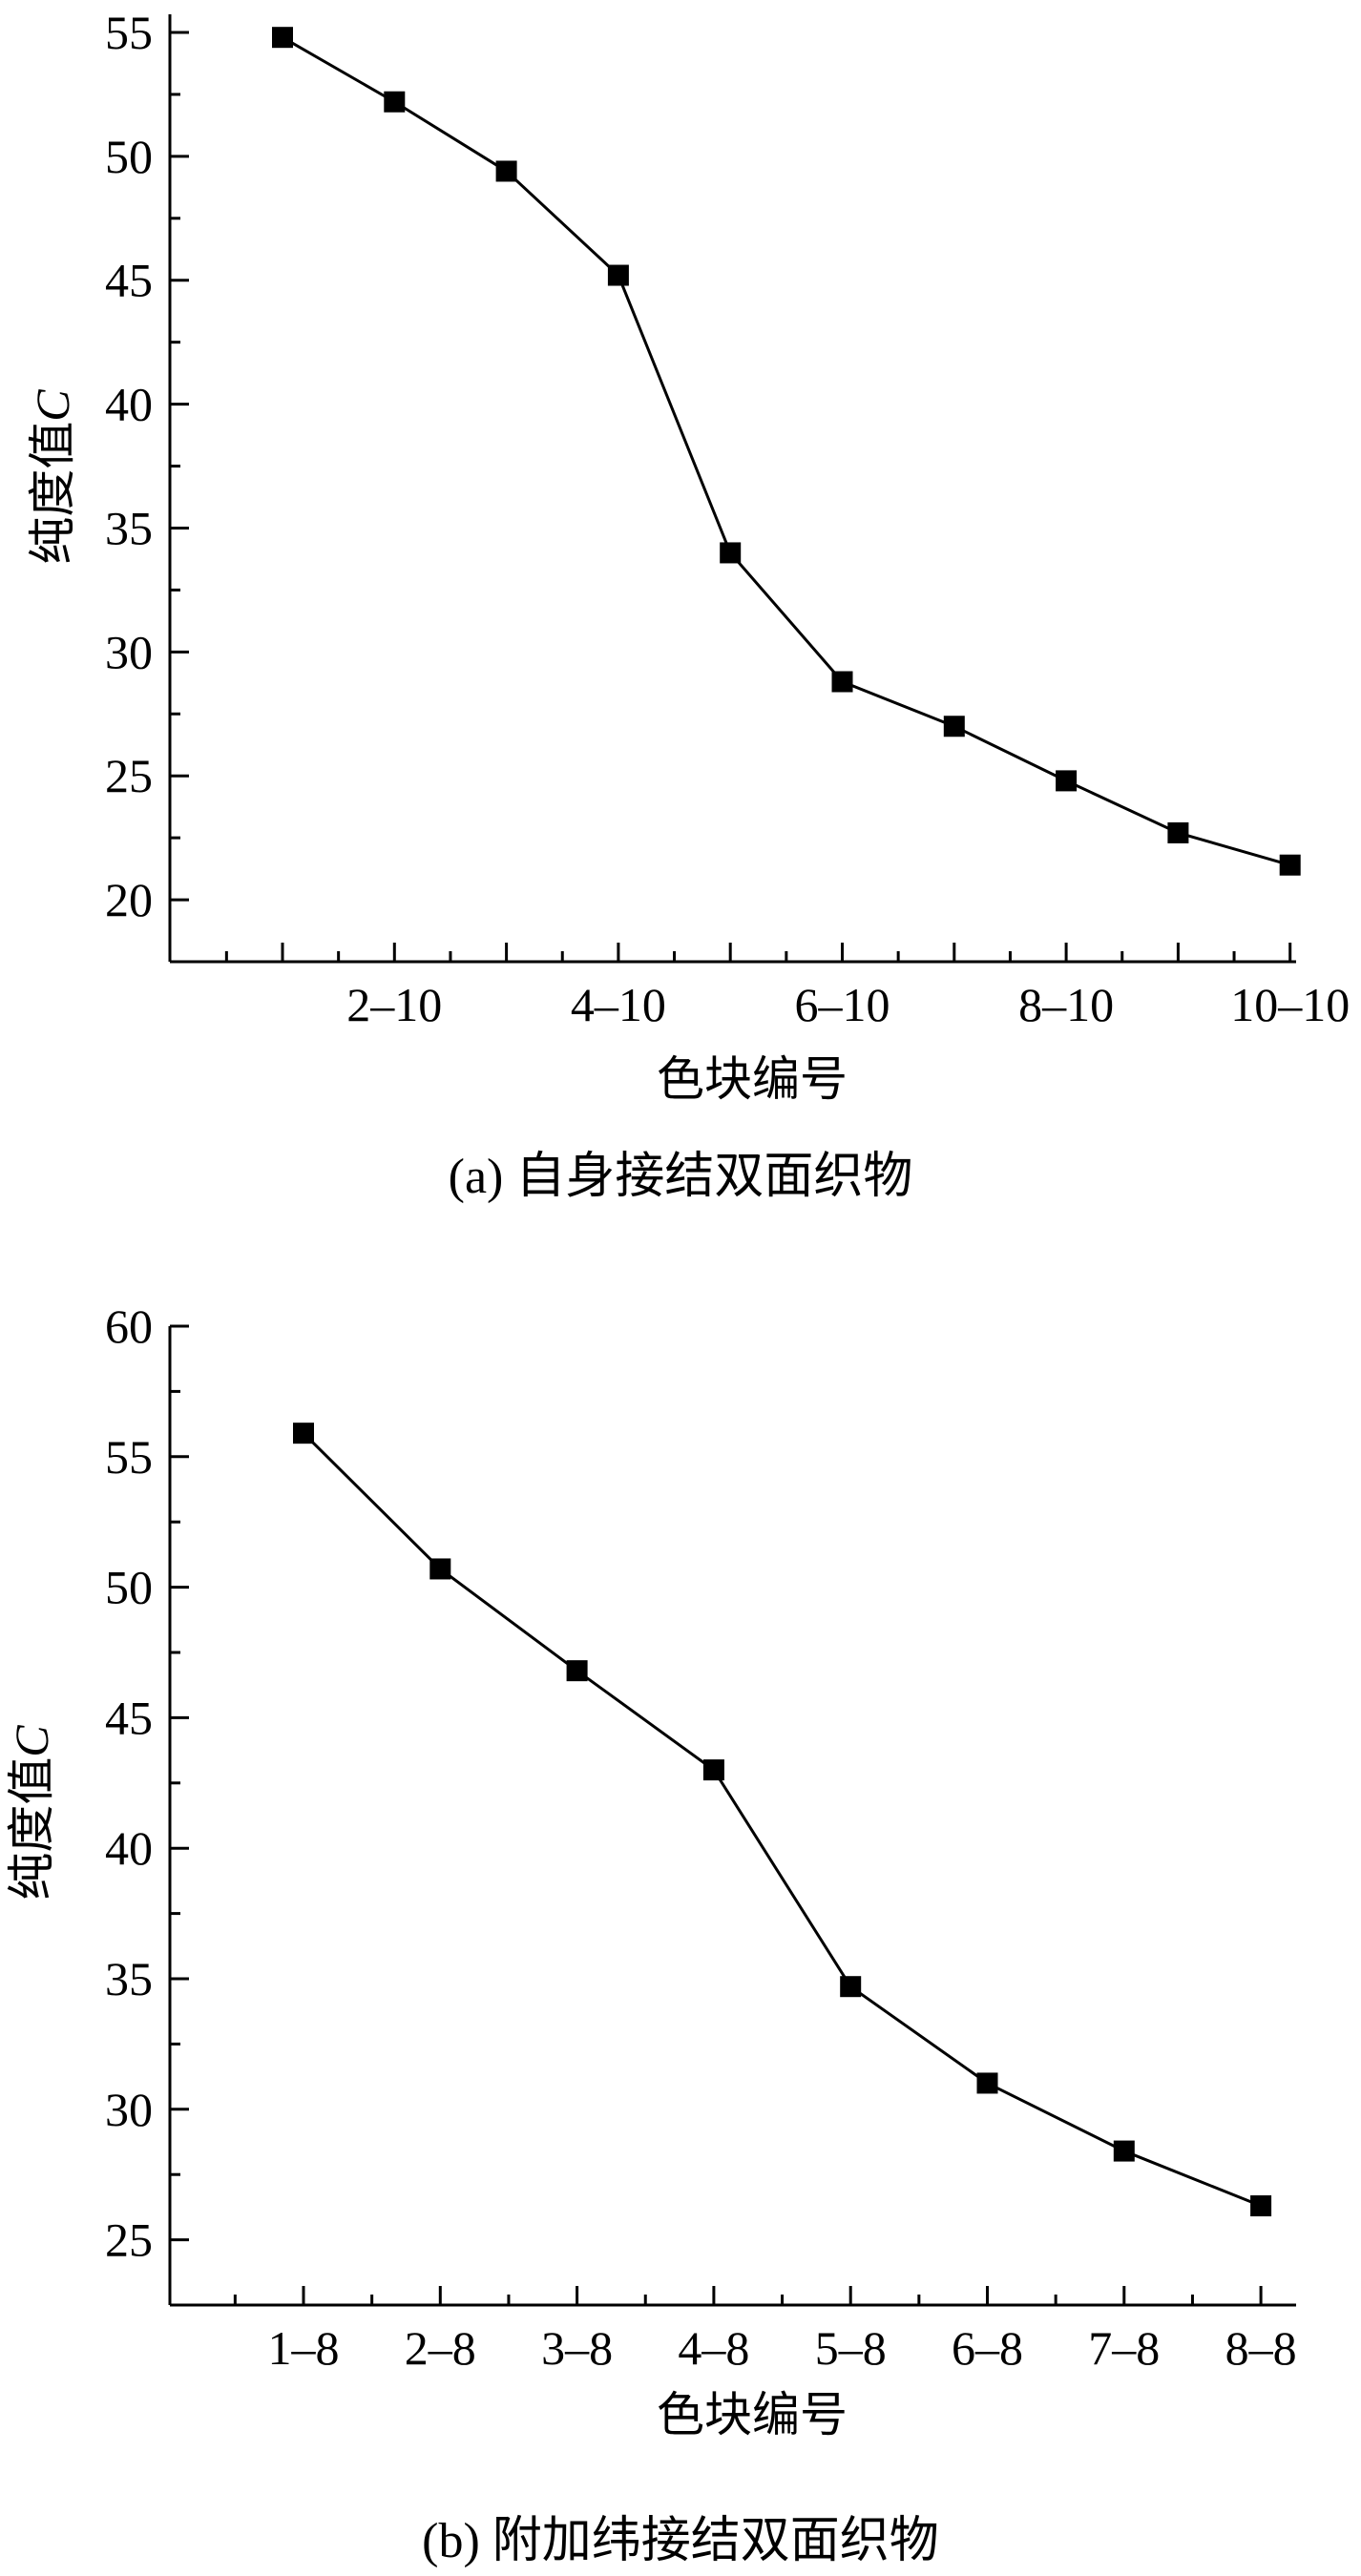 This screenshot has height=2576, width=1361. Describe the element at coordinates (1290, 1004) in the screenshot. I see `chart-a-x-tick-label: 10–10` at that location.